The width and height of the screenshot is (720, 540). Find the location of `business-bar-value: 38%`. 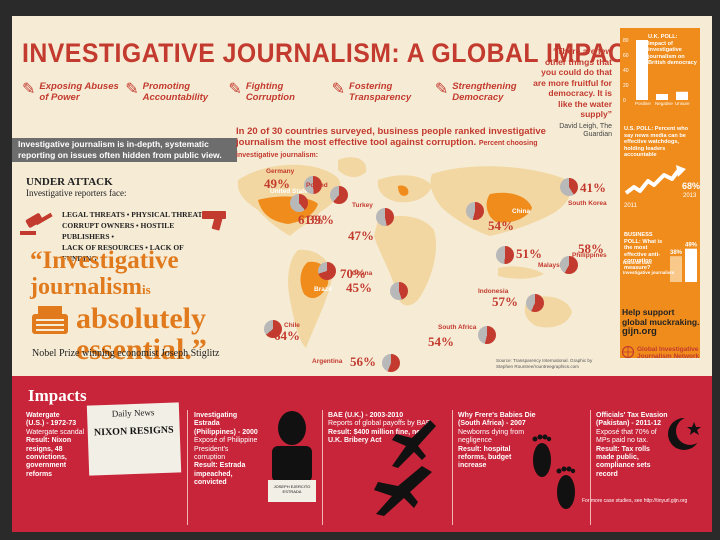

business-bar-value: 38% is located at coordinates (676, 253).